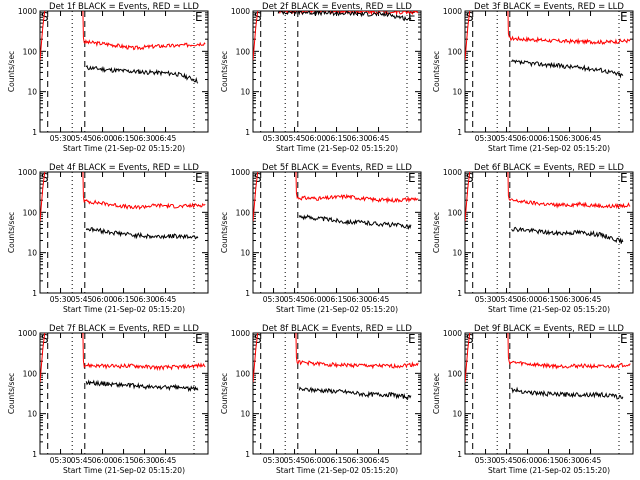 The height and width of the screenshot is (480, 640). Describe the element at coordinates (549, 7) in the screenshot. I see `panel-title: Det 3f BLACK = Events, RED = LLD` at that location.